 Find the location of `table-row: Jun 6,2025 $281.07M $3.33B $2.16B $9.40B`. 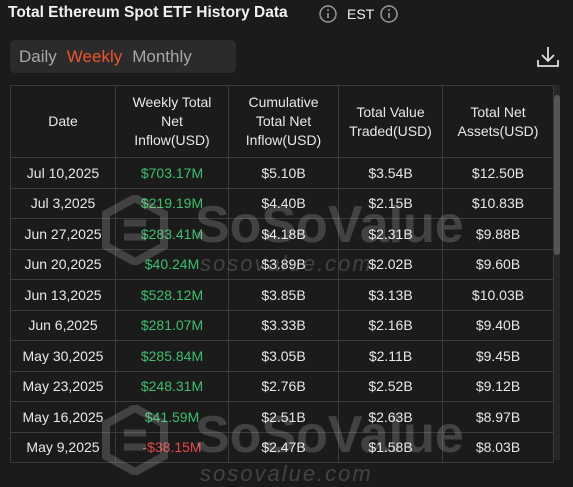

table-row: Jun 6,2025 $281.07M $3.33B $2.16B $9.40B is located at coordinates (282, 325).